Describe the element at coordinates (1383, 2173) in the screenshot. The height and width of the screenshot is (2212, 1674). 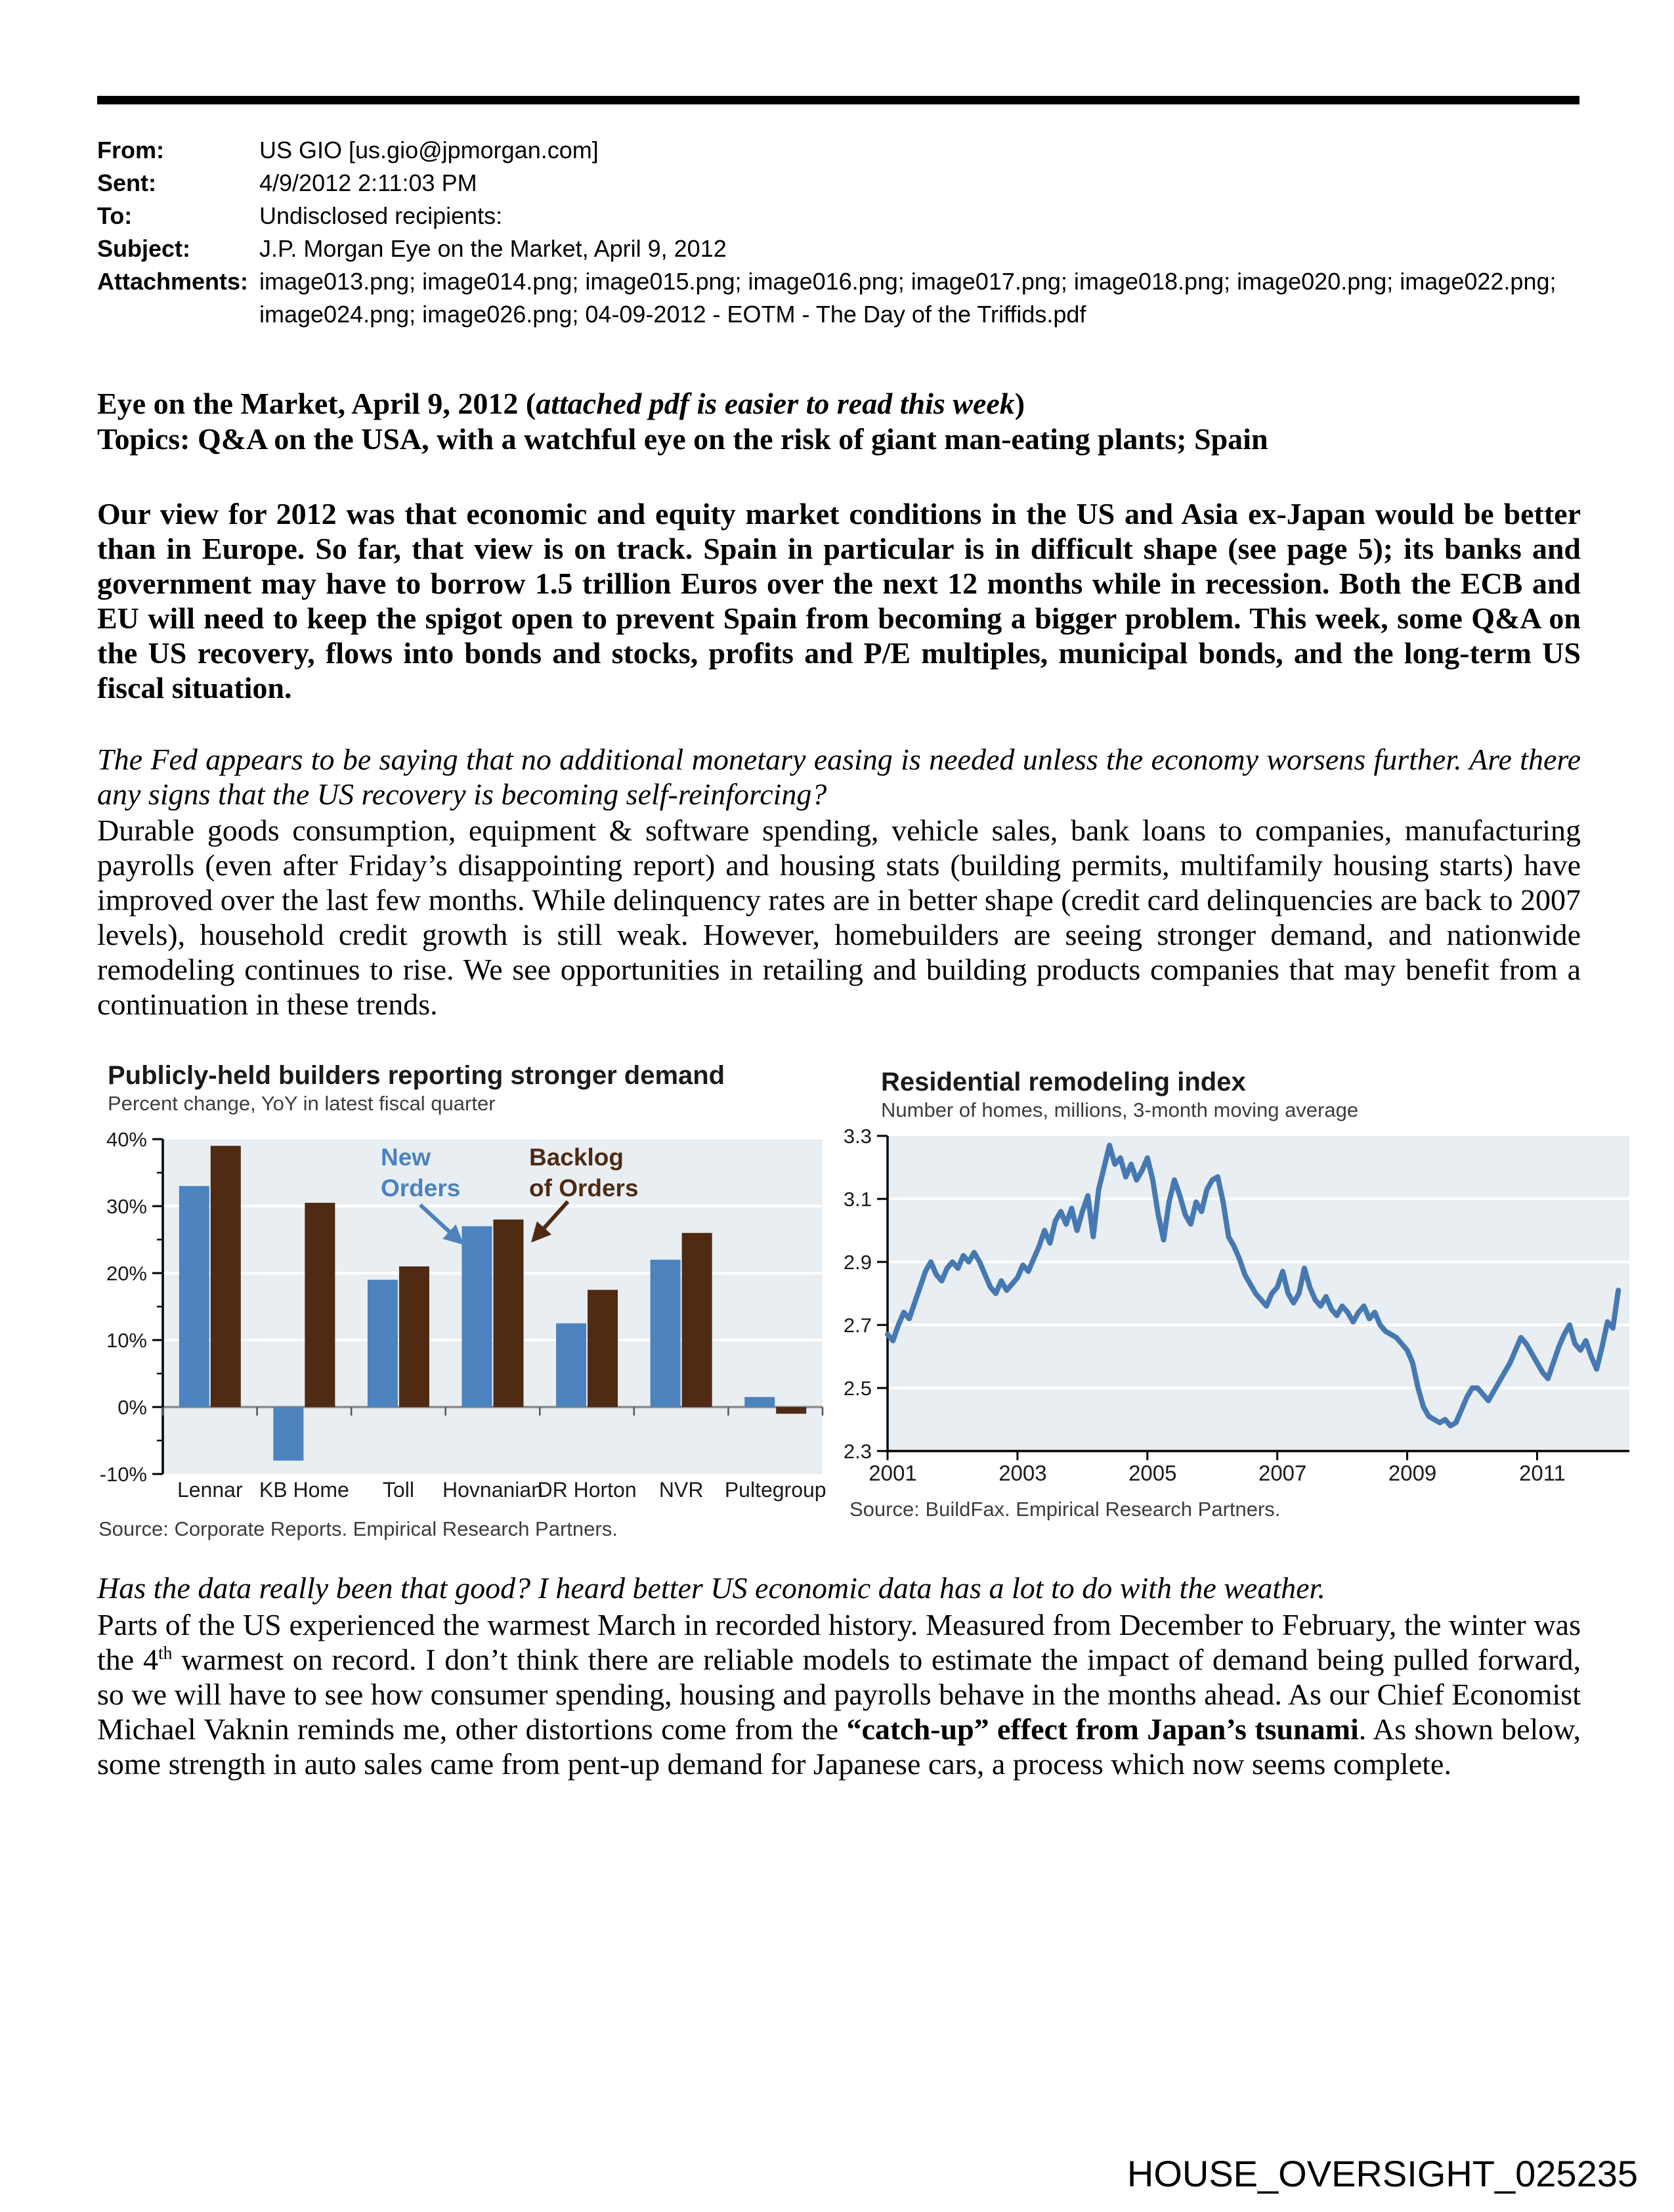
I see `bates-stamp: HOUSE_OVERSIGHT_025235` at that location.